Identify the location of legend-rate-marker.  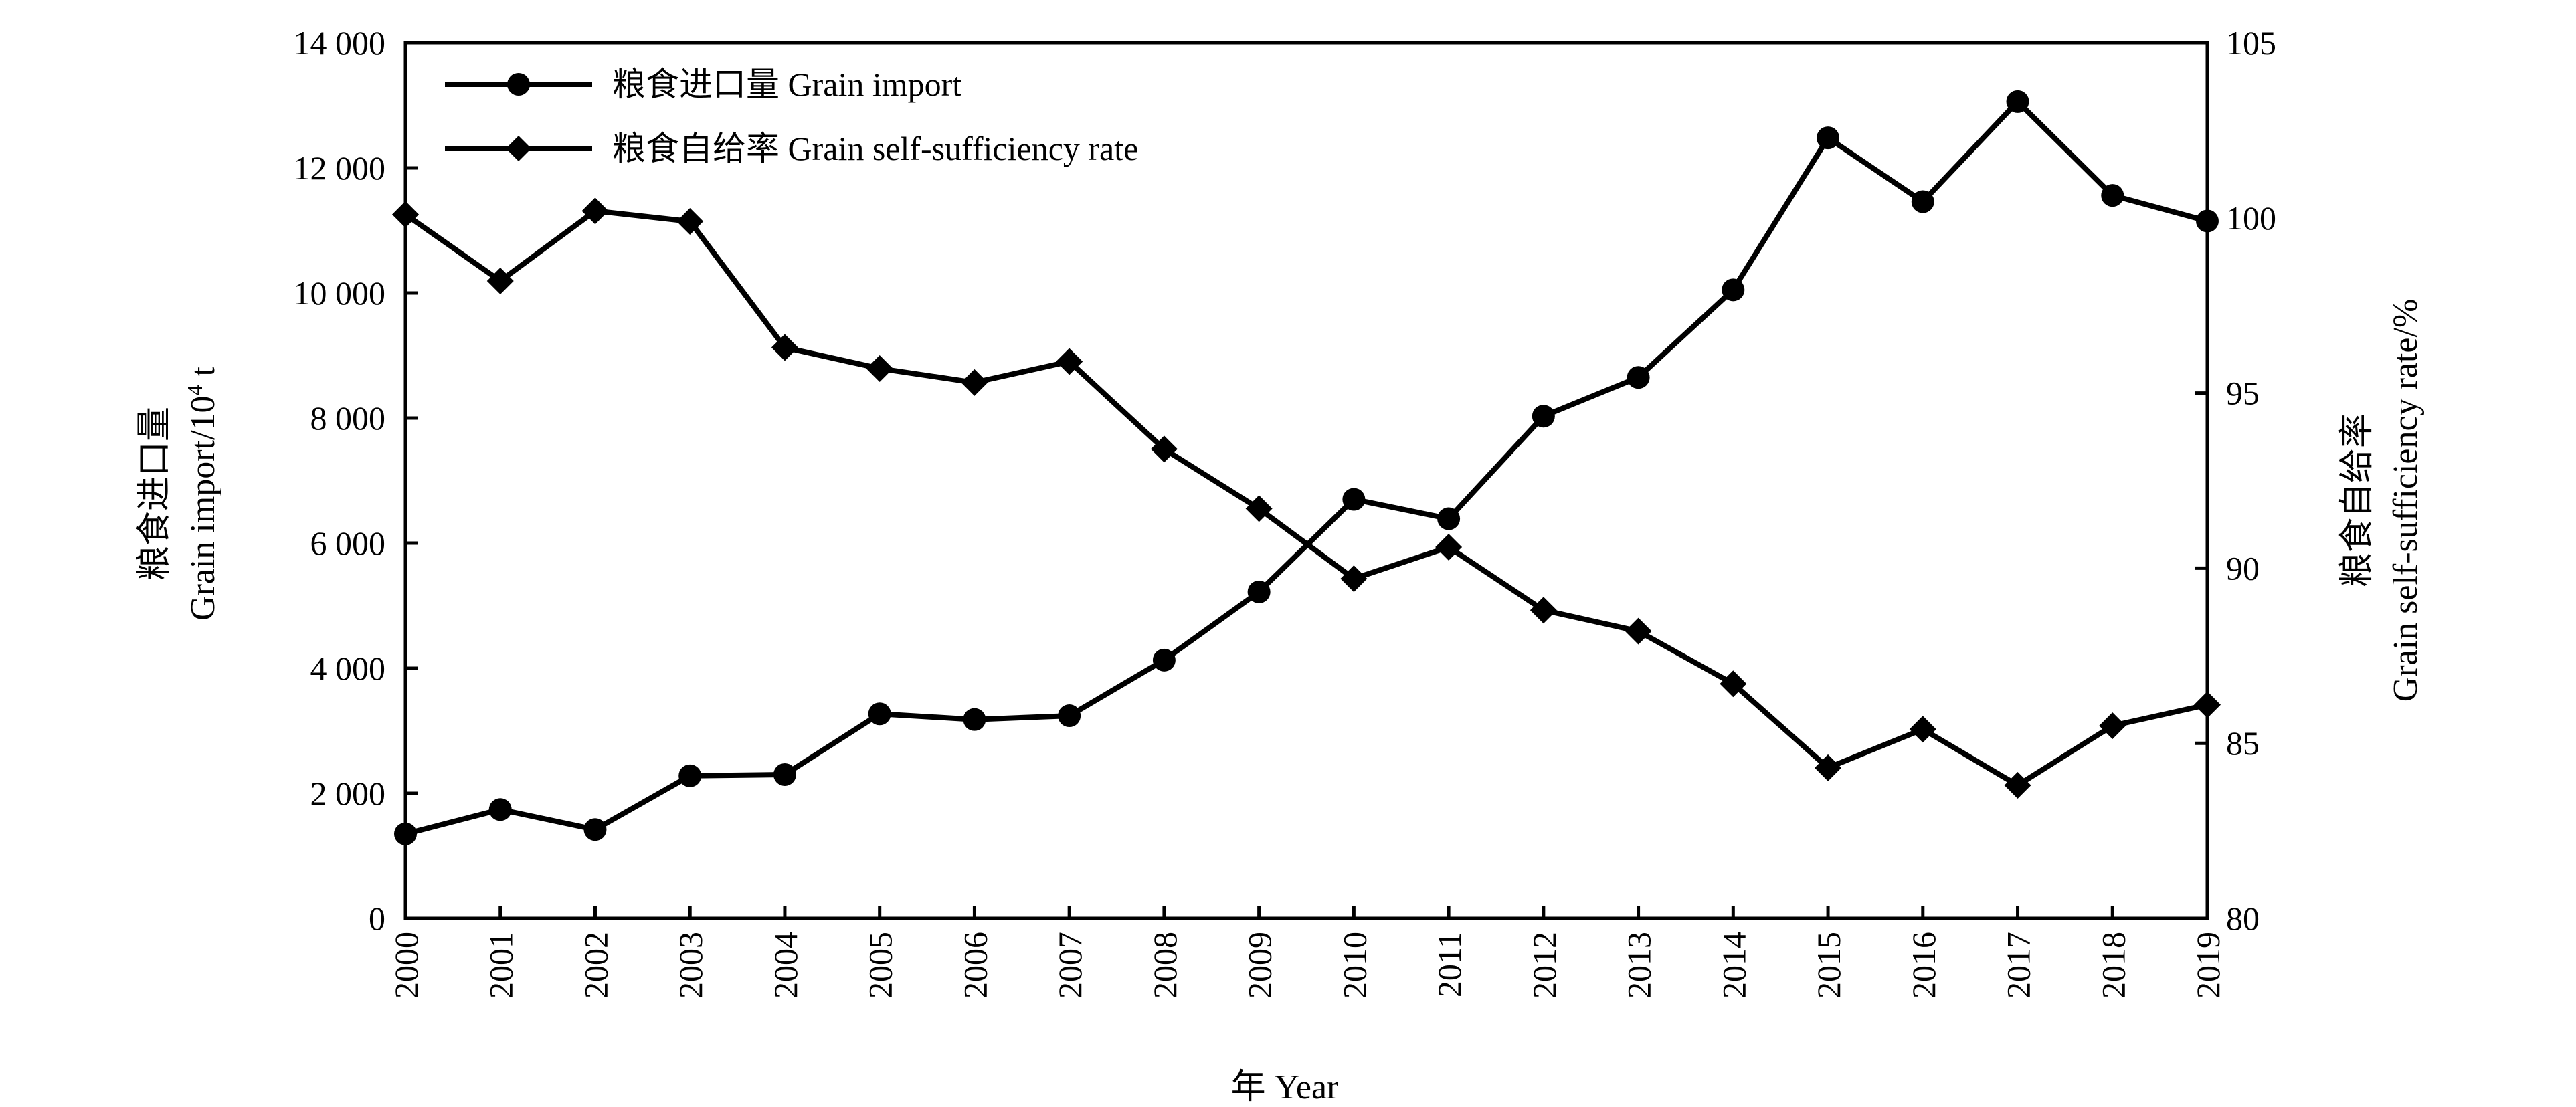
(518, 148).